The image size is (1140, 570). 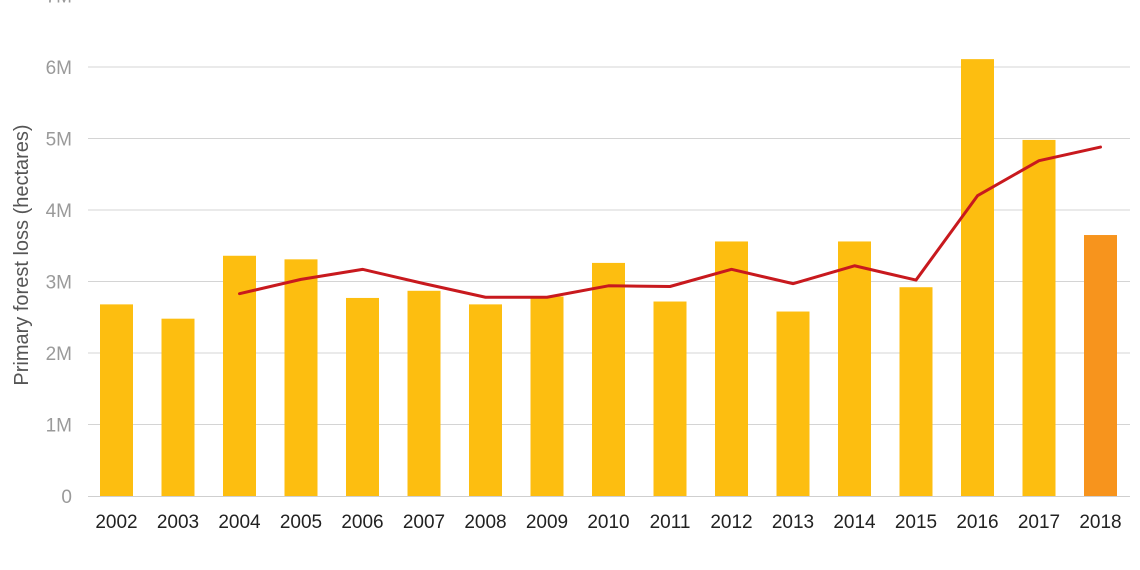 I want to click on y-tick-label: 5M, so click(x=59, y=140).